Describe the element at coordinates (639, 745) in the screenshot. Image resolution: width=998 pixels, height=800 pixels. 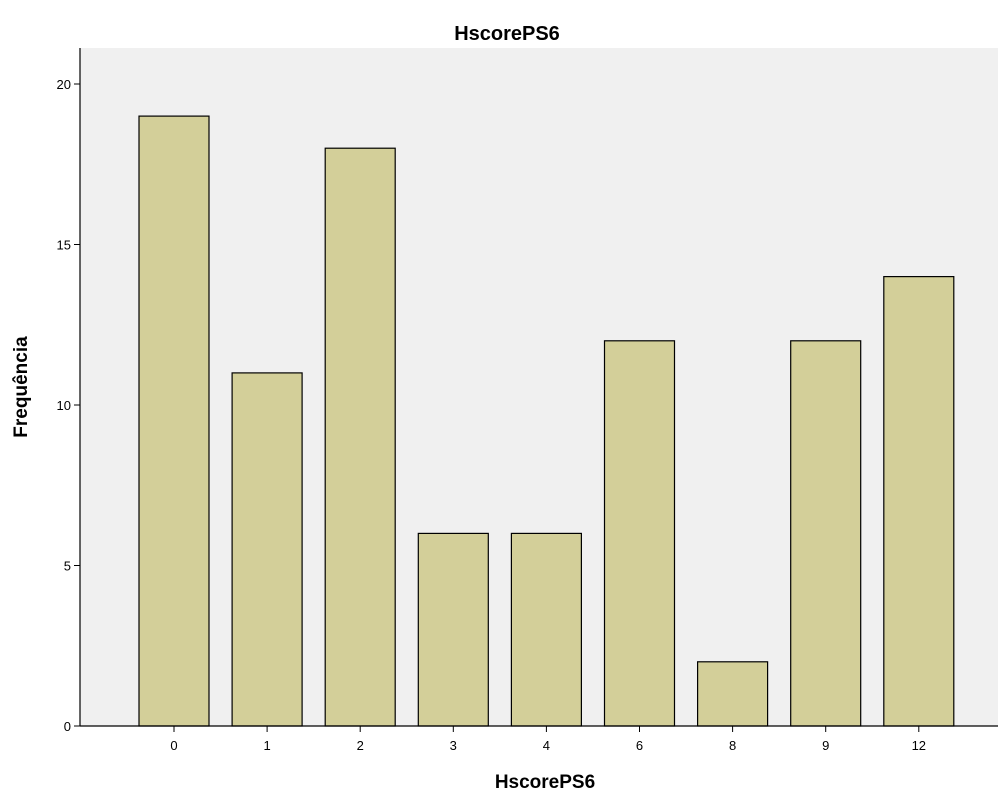
I see `x-tick-label: 6` at that location.